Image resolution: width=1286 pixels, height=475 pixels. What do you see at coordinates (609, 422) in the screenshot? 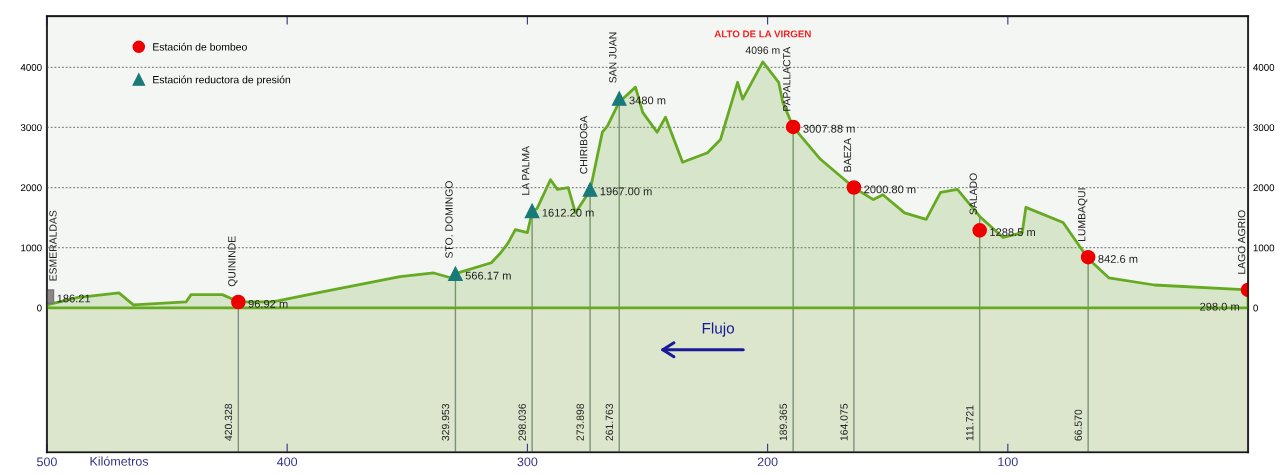
I see `ref-line-label: 261.763` at bounding box center [609, 422].